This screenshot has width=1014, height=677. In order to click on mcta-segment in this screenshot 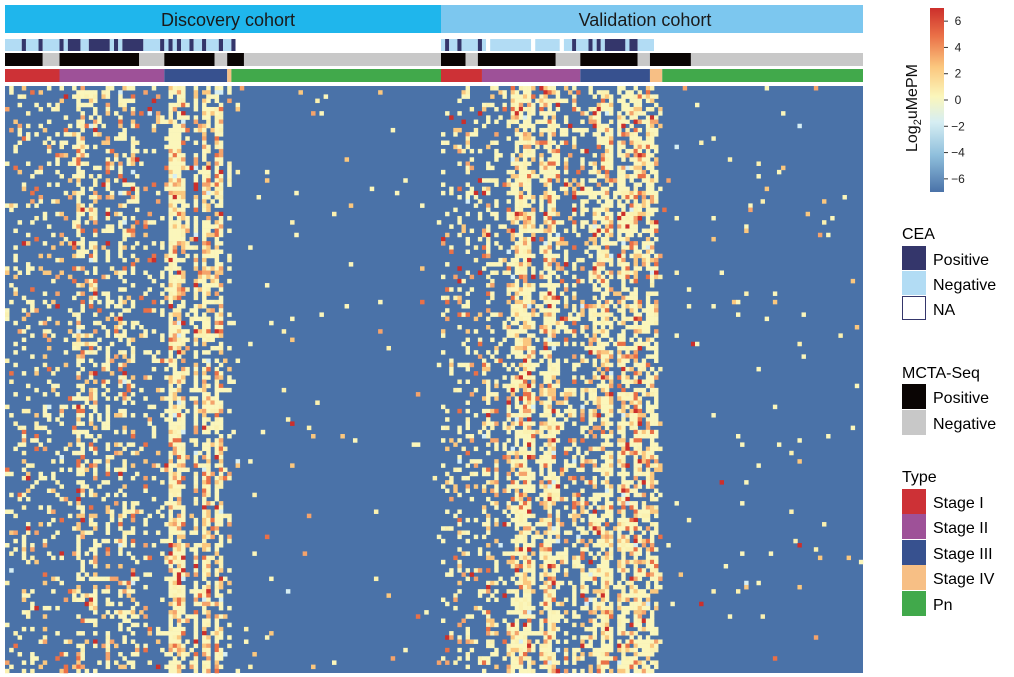, I will do `click(516, 59)`.